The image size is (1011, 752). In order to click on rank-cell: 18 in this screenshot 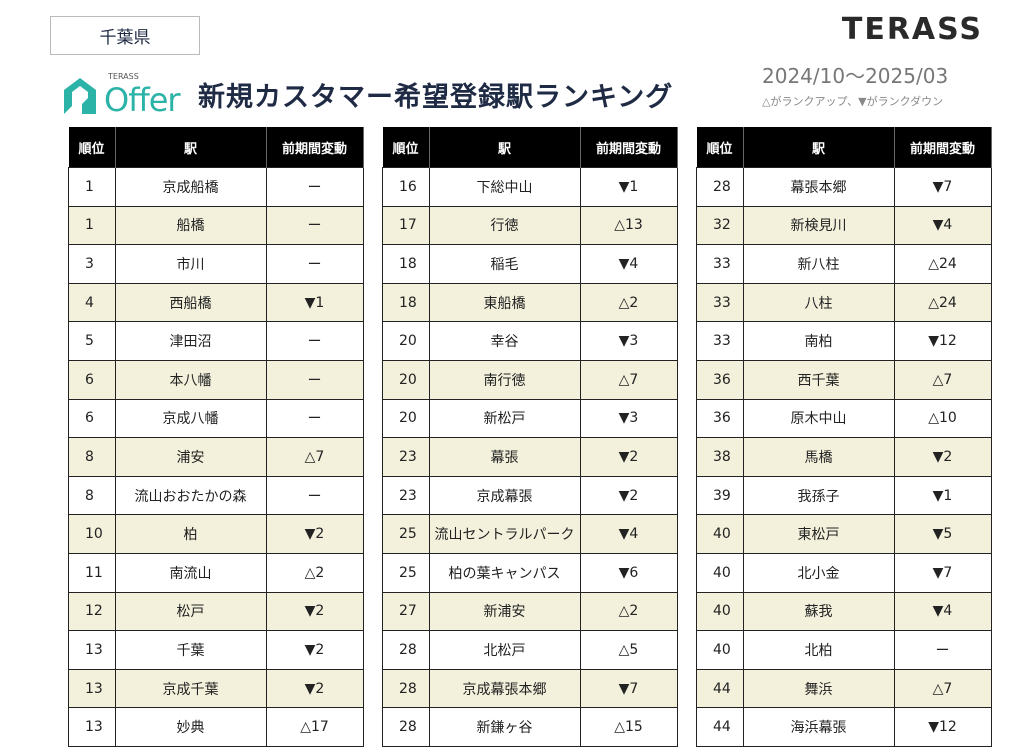, I will do `click(406, 302)`.